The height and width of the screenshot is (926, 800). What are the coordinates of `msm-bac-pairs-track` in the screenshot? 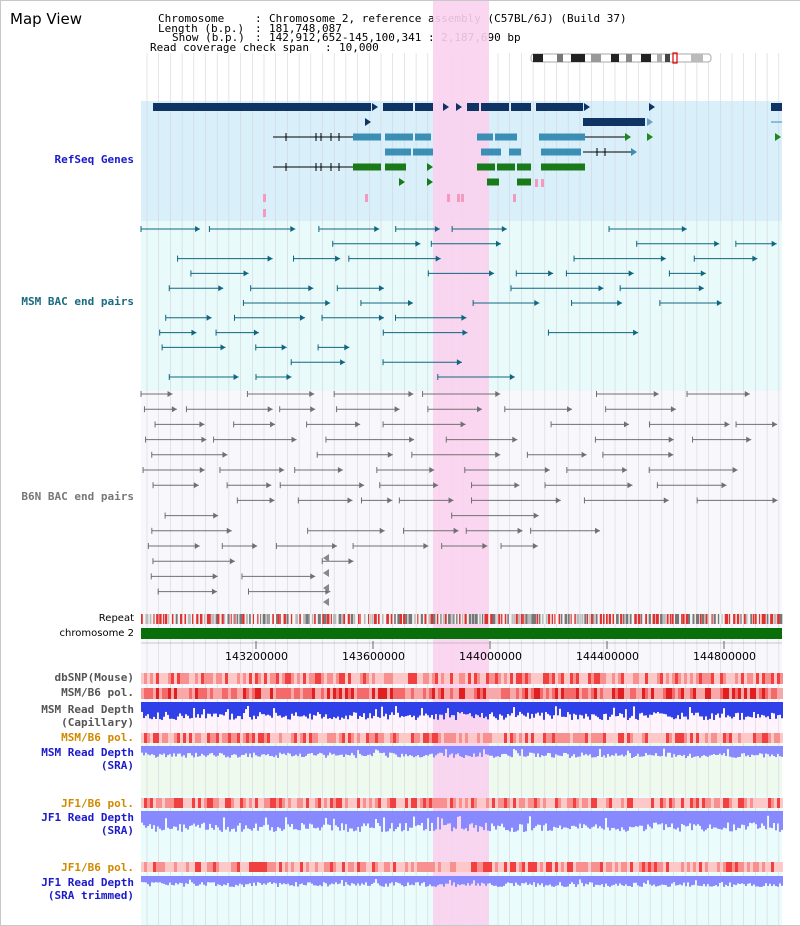 It's located at (458, 303).